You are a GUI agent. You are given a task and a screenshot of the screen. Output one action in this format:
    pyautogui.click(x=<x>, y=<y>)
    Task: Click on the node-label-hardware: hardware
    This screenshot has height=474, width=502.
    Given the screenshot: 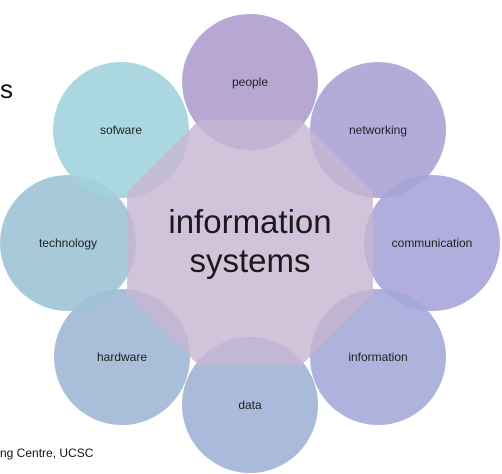 What is the action you would take?
    pyautogui.click(x=122, y=357)
    